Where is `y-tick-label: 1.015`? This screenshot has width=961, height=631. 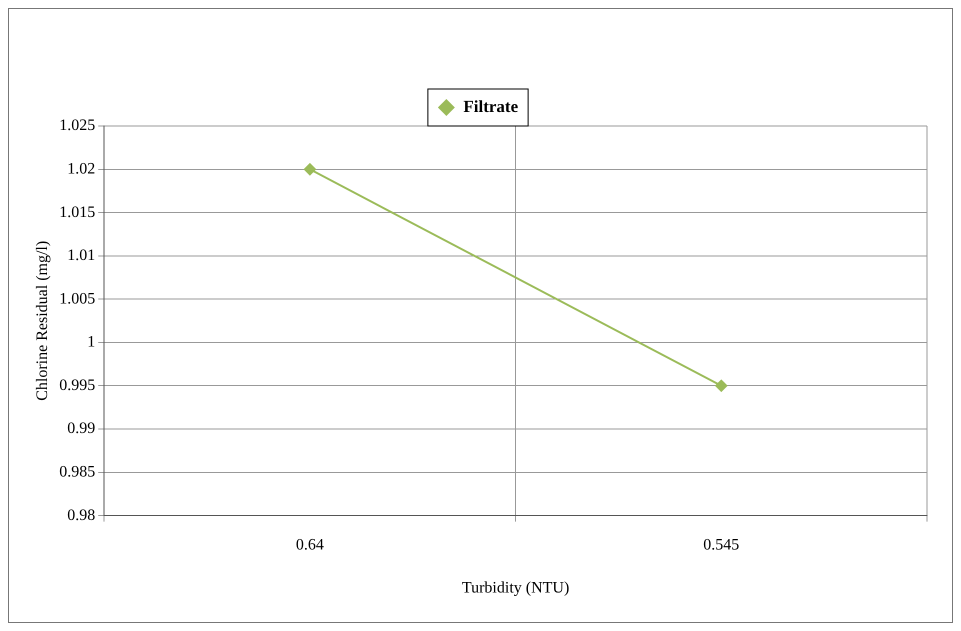 y-tick-label: 1.015 is located at coordinates (77, 212).